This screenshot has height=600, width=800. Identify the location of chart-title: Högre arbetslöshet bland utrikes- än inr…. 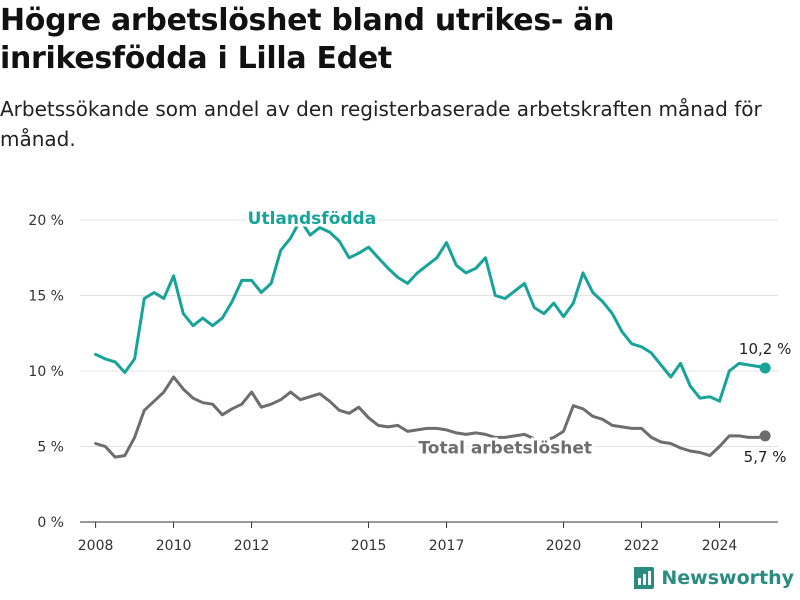
(307, 39).